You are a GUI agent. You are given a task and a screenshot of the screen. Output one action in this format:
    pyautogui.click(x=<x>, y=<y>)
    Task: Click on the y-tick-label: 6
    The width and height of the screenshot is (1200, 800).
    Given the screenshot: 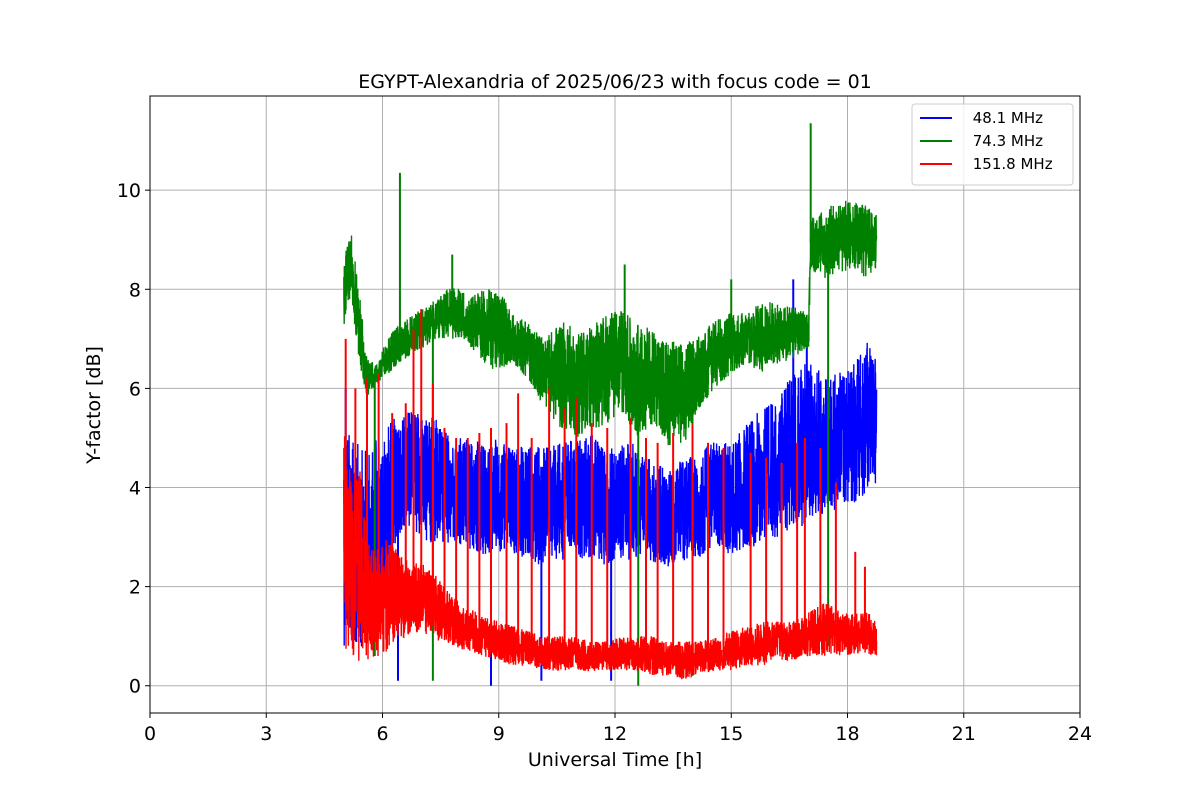 What is the action you would take?
    pyautogui.click(x=135, y=389)
    